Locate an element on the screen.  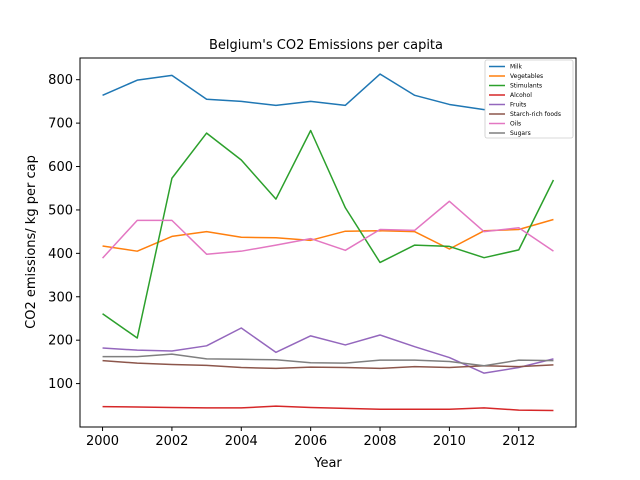
series-line-oils is located at coordinates (327, 229).